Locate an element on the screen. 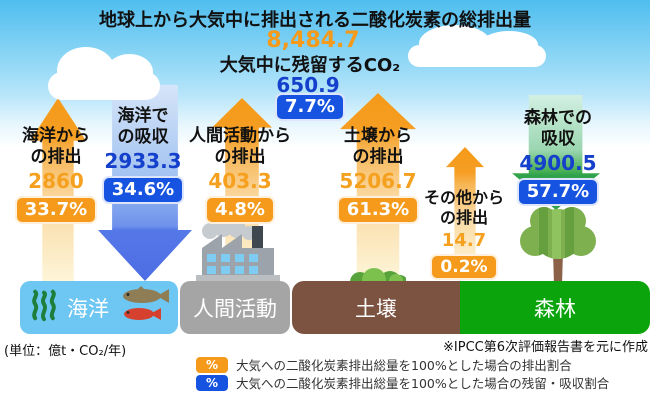  flow-soil-emission: 土壌から の排出 5206.7 61.3% is located at coordinates (378, 175).